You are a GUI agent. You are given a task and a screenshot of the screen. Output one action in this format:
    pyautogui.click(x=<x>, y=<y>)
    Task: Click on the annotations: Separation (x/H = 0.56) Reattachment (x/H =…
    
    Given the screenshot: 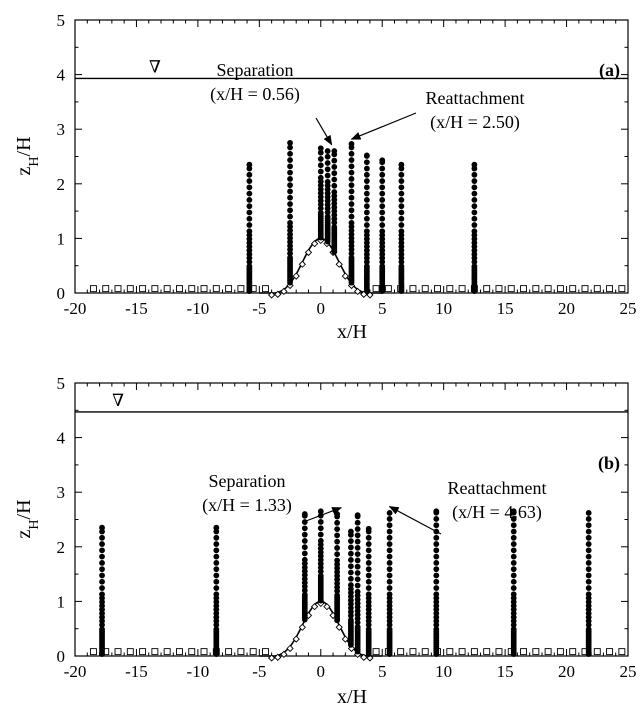 What is the action you would take?
    pyautogui.click(x=367, y=103)
    